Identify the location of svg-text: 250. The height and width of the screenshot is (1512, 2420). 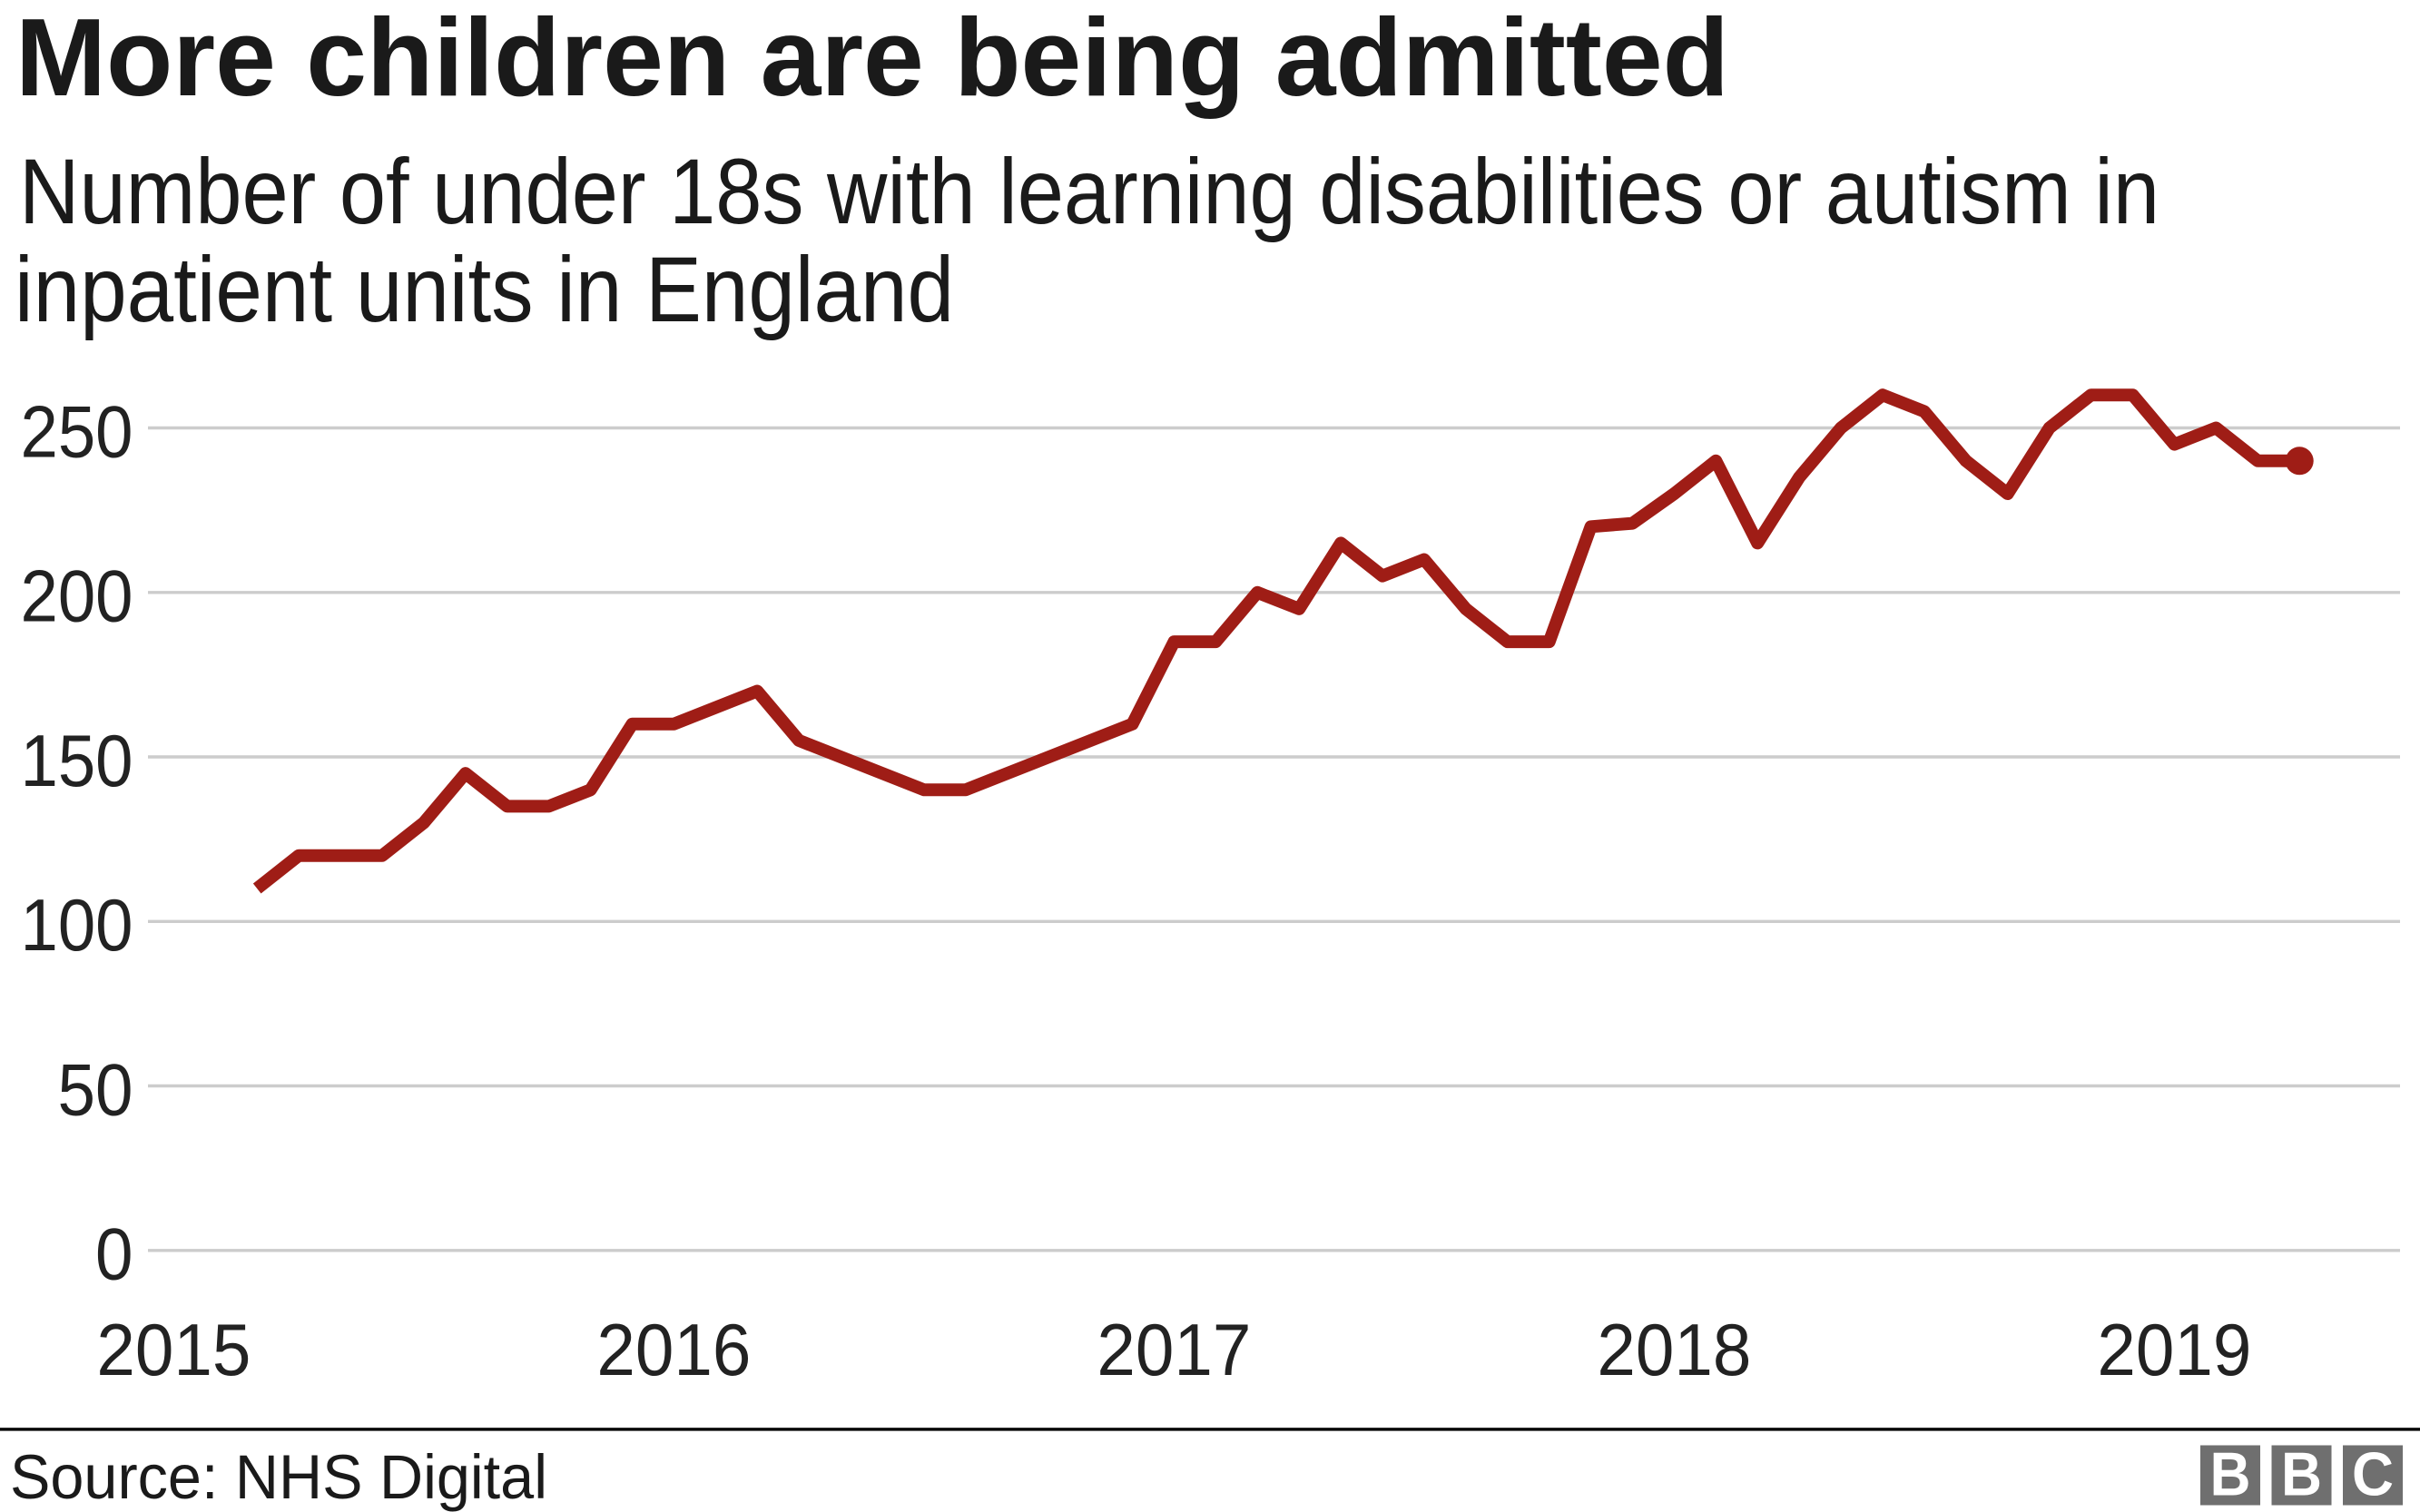
(77, 432).